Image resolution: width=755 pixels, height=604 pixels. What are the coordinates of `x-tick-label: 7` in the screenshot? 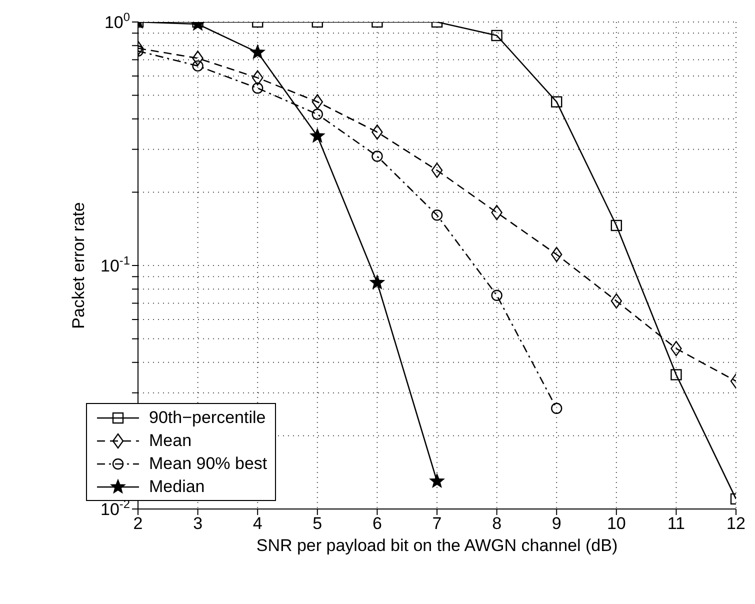 It's located at (437, 524).